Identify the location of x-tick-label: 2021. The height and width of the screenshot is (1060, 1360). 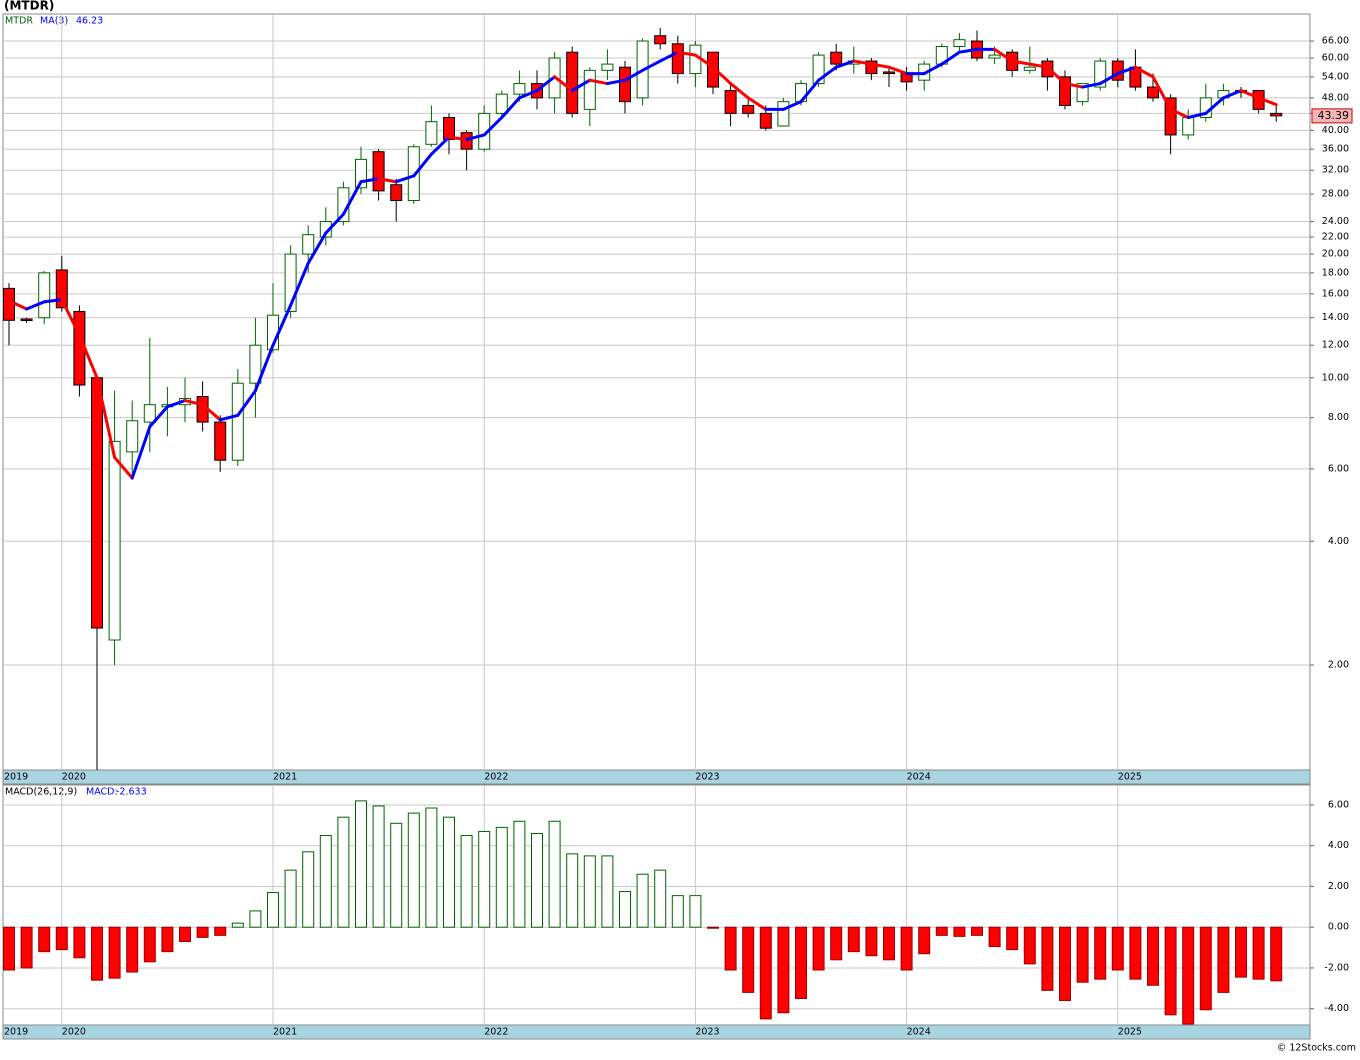
(285, 777).